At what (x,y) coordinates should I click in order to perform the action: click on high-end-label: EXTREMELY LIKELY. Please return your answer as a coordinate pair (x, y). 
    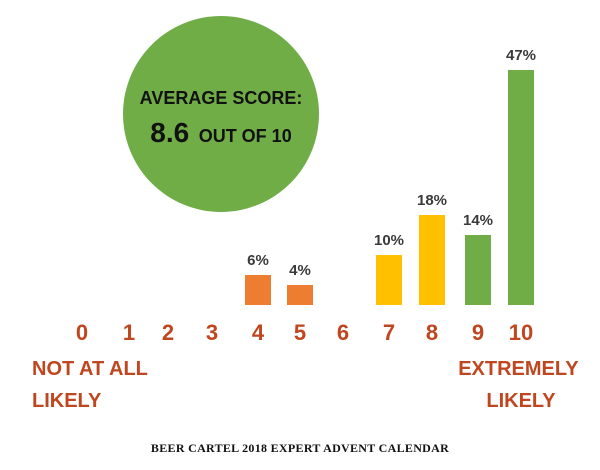
    Looking at the image, I should click on (521, 385).